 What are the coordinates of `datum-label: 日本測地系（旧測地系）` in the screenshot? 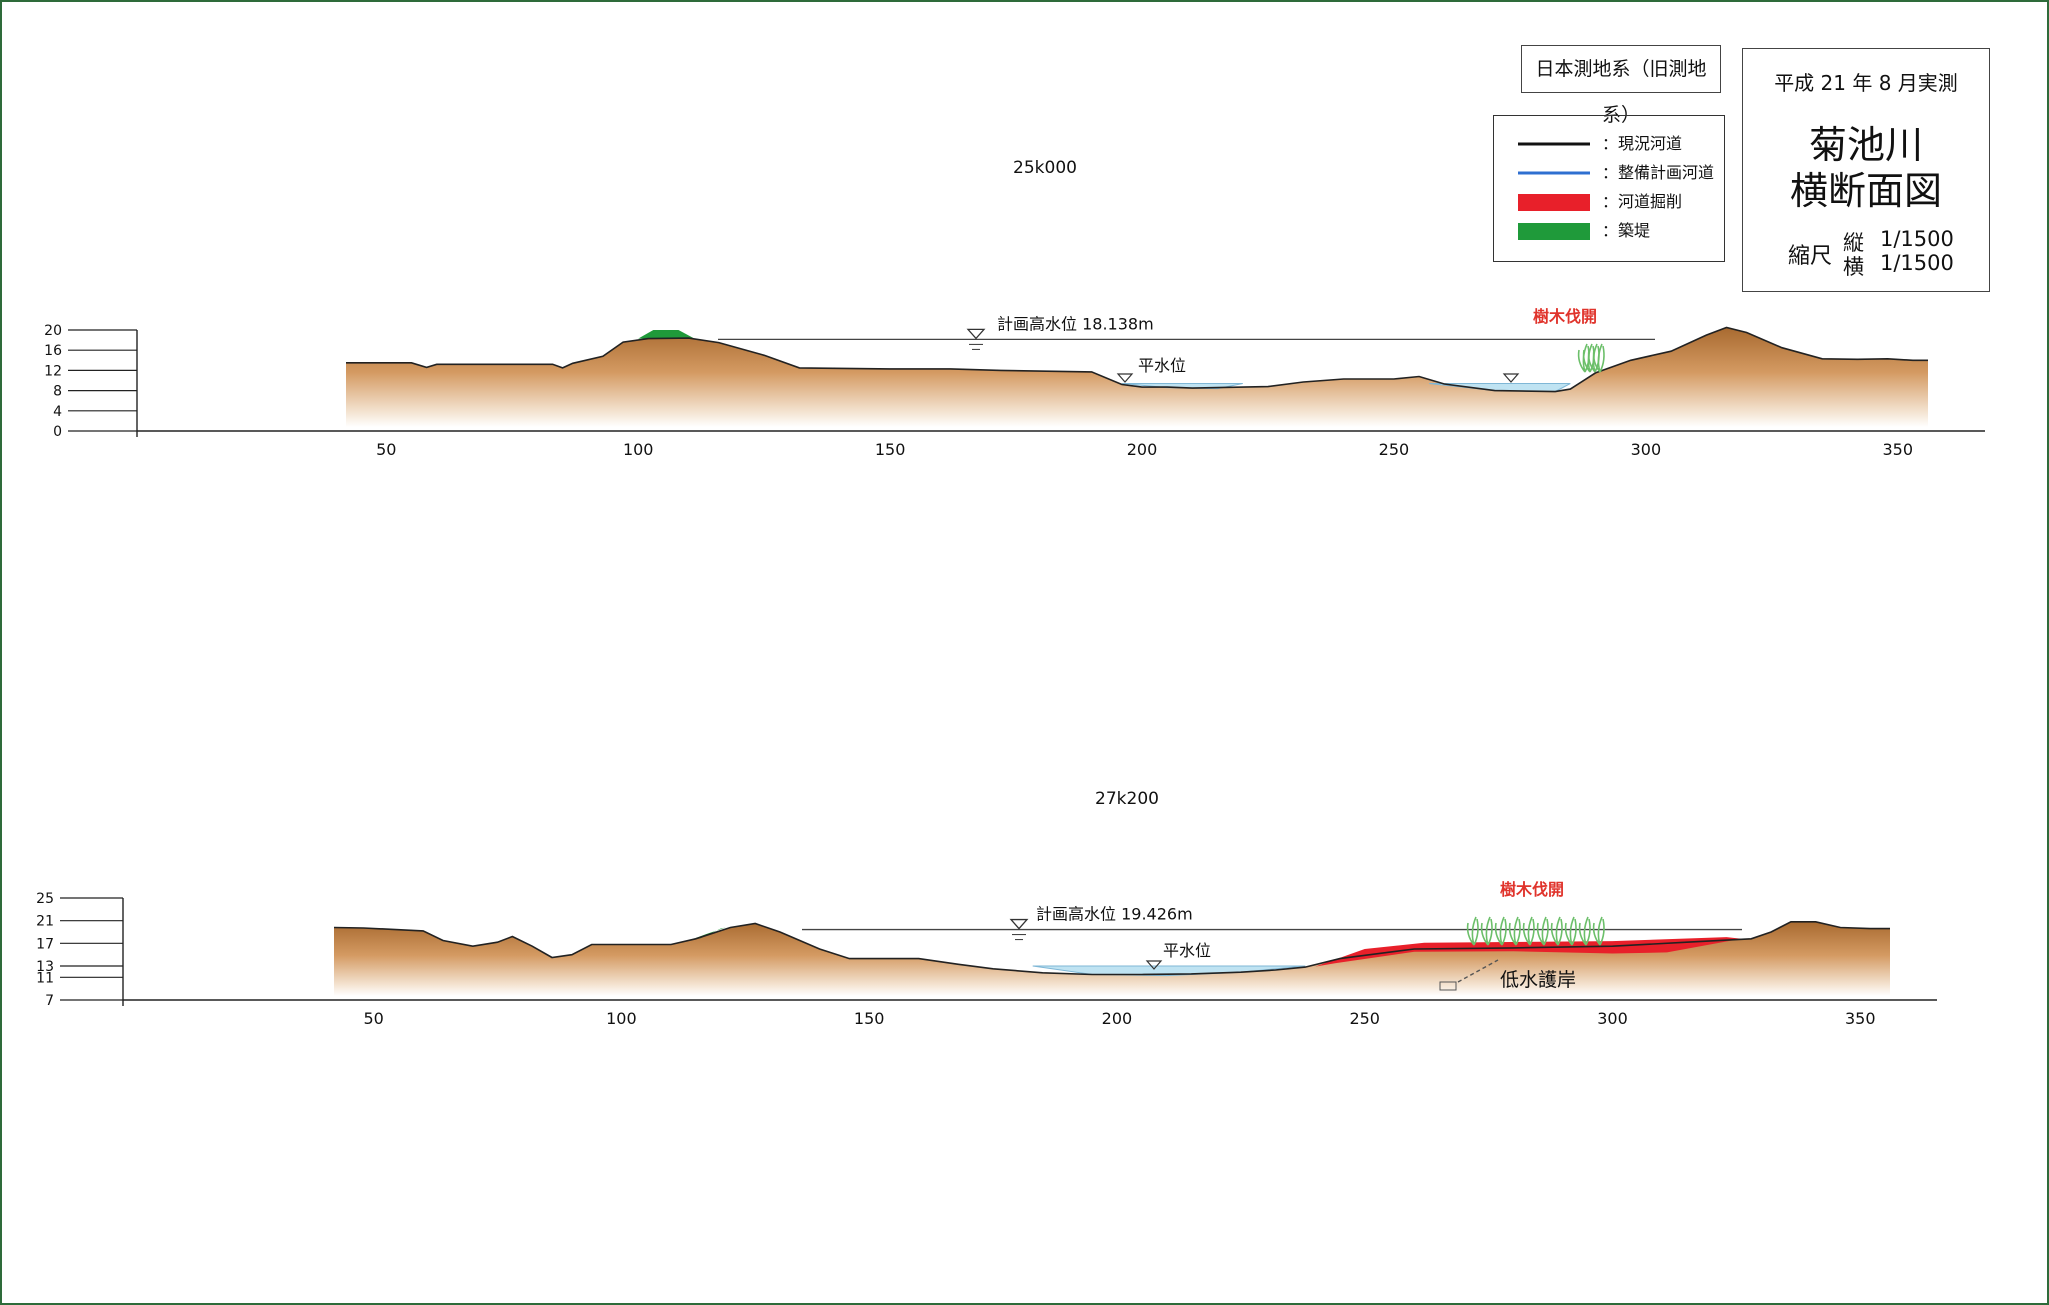 It's located at (1621, 85).